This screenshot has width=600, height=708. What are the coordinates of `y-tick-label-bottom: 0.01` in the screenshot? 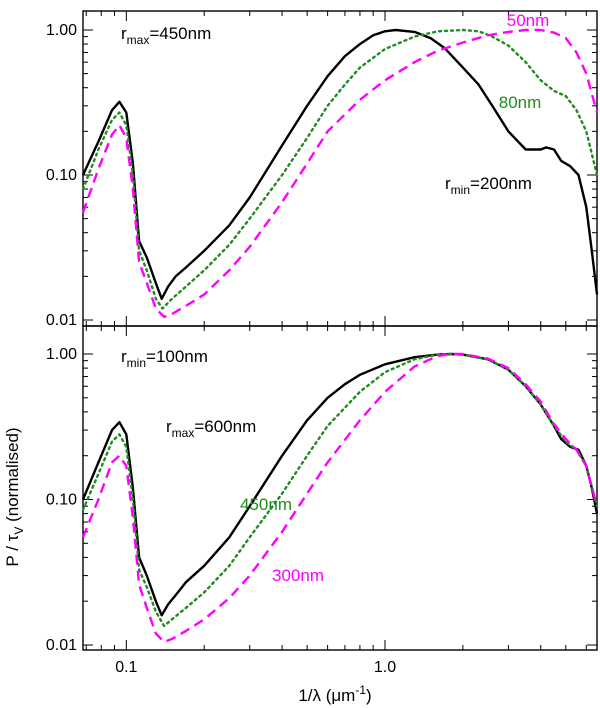 It's located at (61, 645).